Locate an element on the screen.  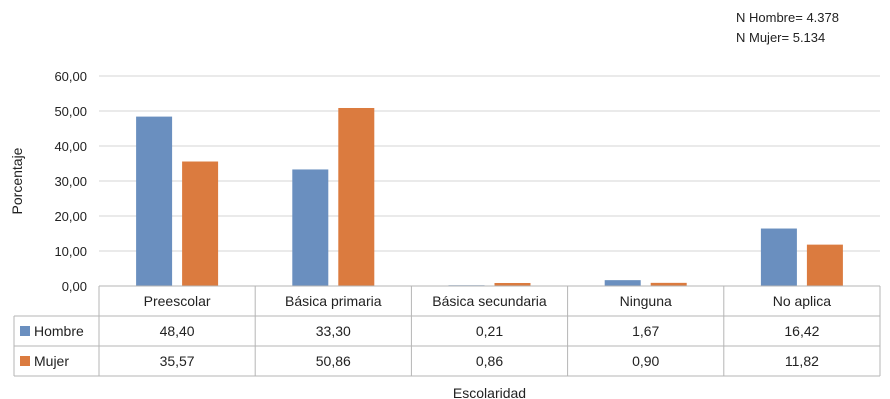
y-tick-label: 20,00 is located at coordinates (70, 216).